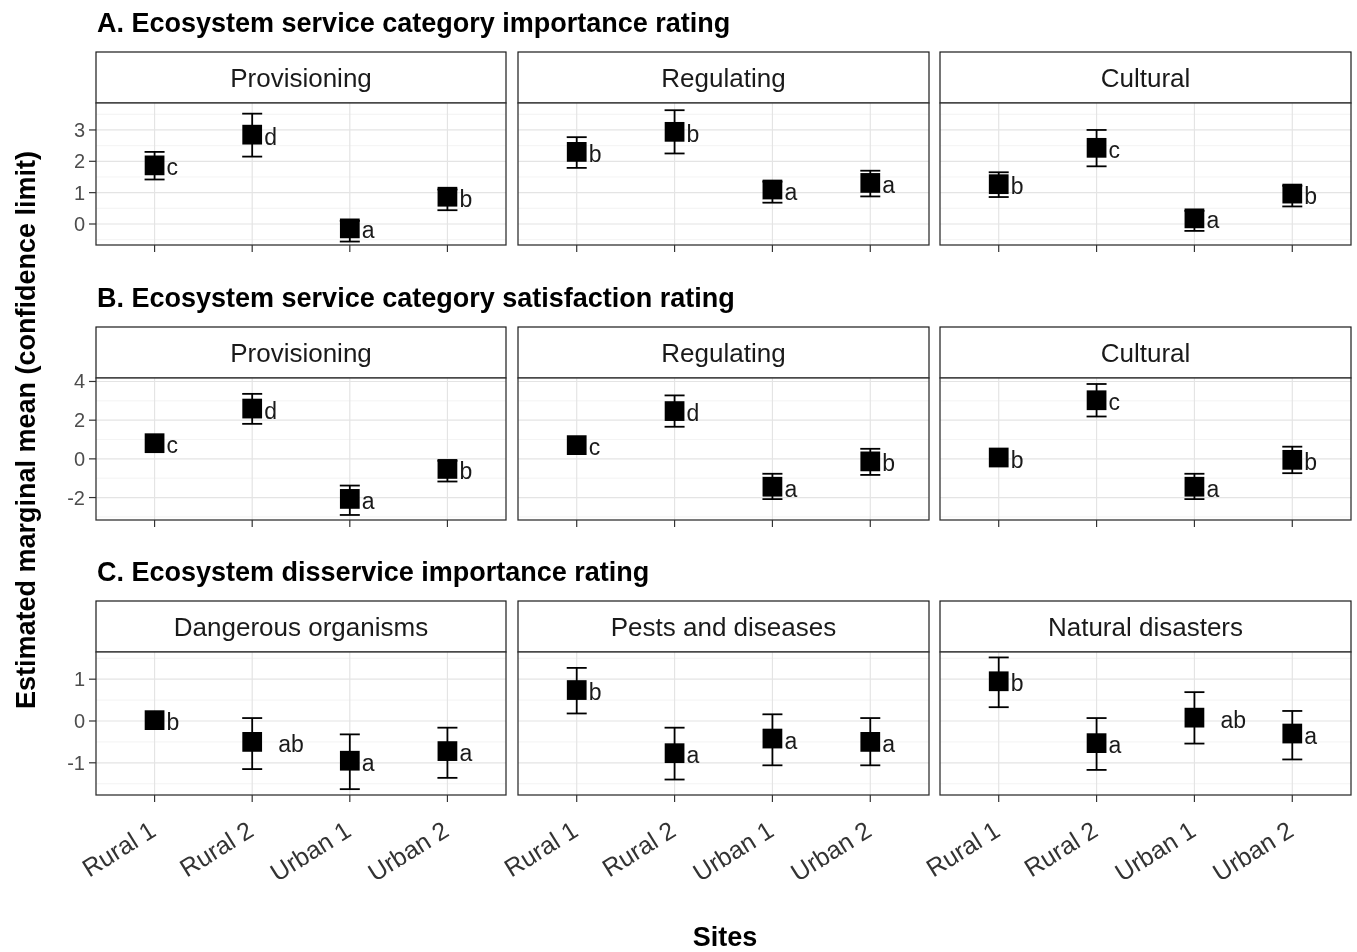 This screenshot has height=952, width=1357. I want to click on y-tick-label: 3, so click(79, 129).